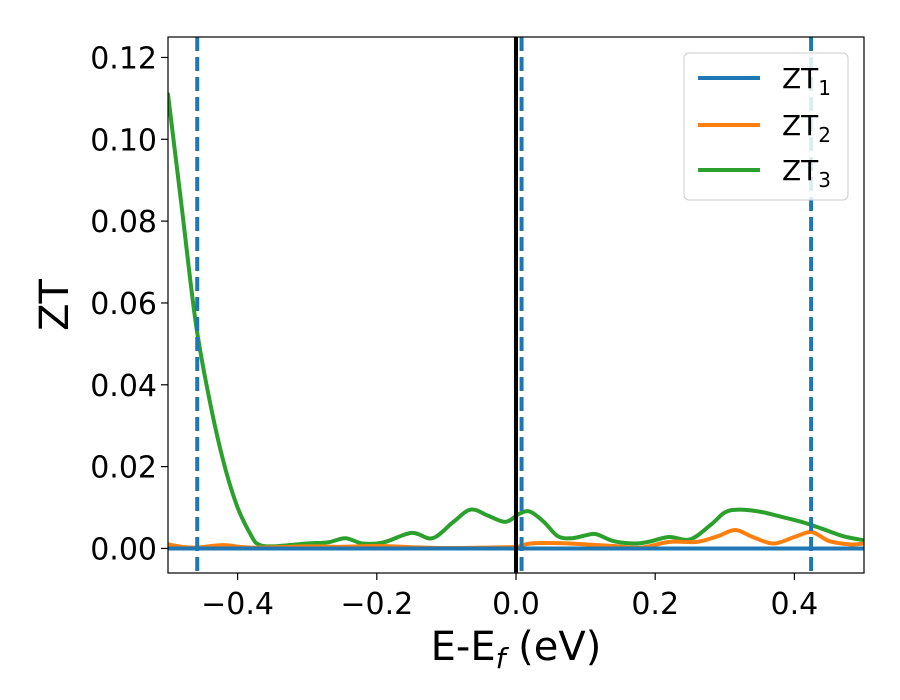 This screenshot has height=700, width=900. Describe the element at coordinates (806, 128) in the screenshot. I see `legend-label: ZT2` at that location.